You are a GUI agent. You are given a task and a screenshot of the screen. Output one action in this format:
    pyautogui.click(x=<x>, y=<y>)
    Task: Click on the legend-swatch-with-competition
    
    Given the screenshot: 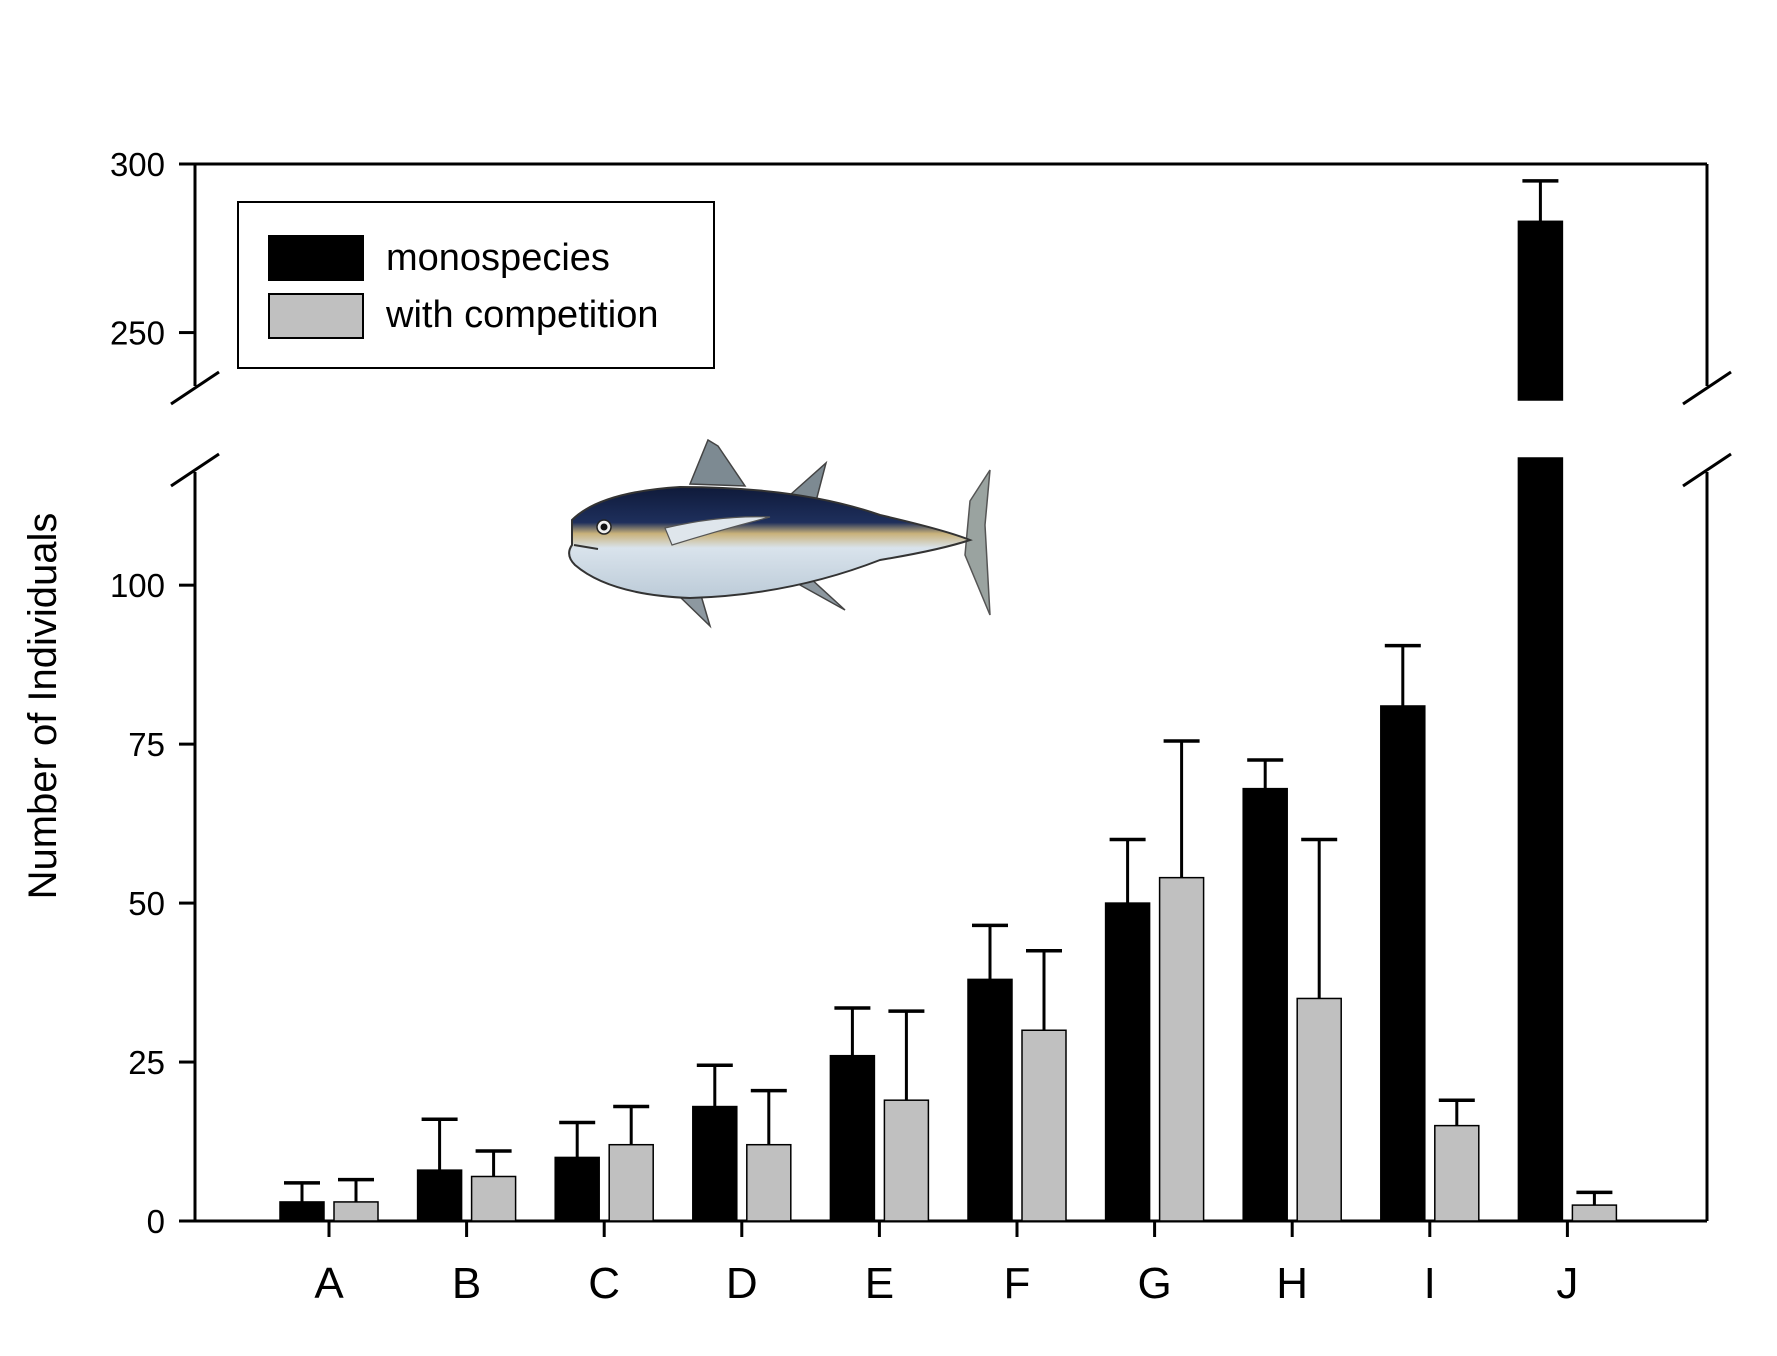 What is the action you would take?
    pyautogui.click(x=316, y=316)
    